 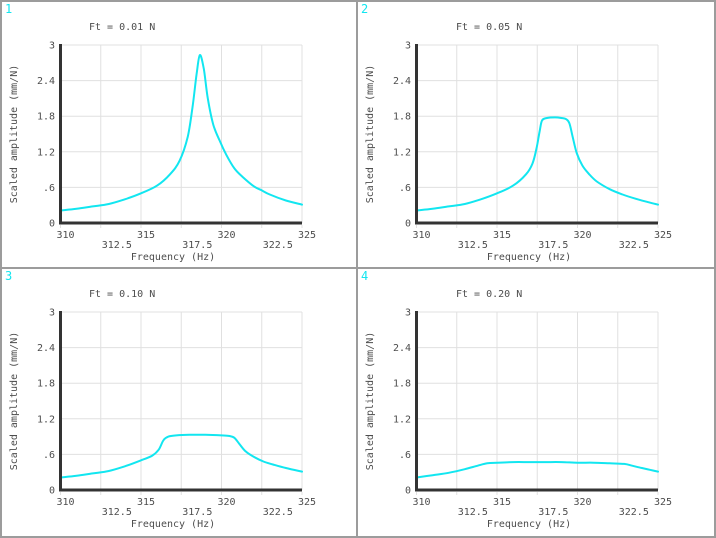 What do you see at coordinates (9, 276) in the screenshot?
I see `panel-number: 3` at bounding box center [9, 276].